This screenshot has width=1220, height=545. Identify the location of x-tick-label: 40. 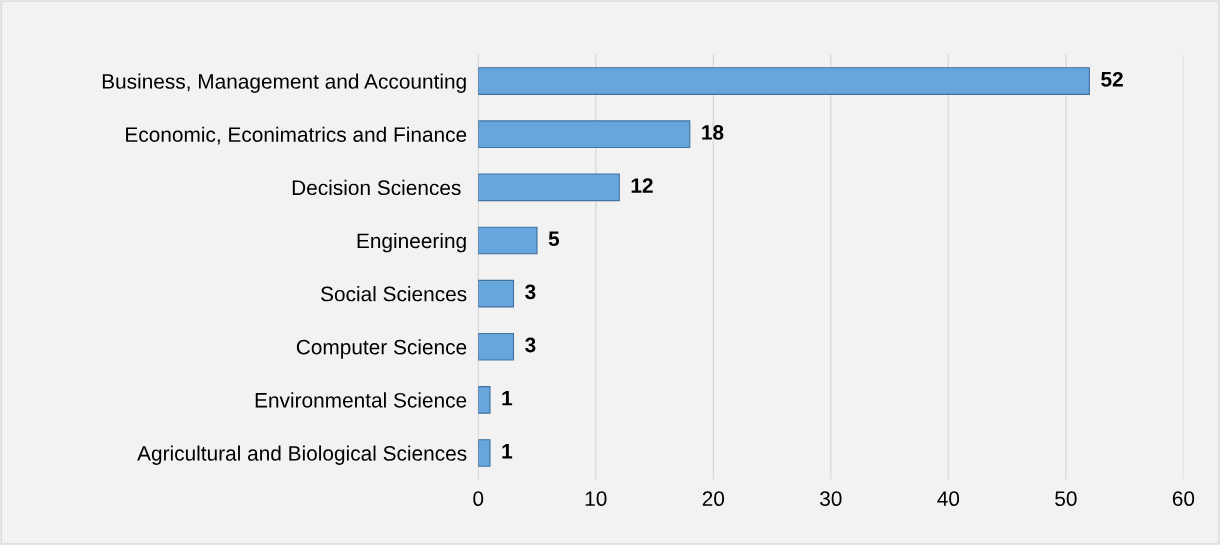
(948, 499).